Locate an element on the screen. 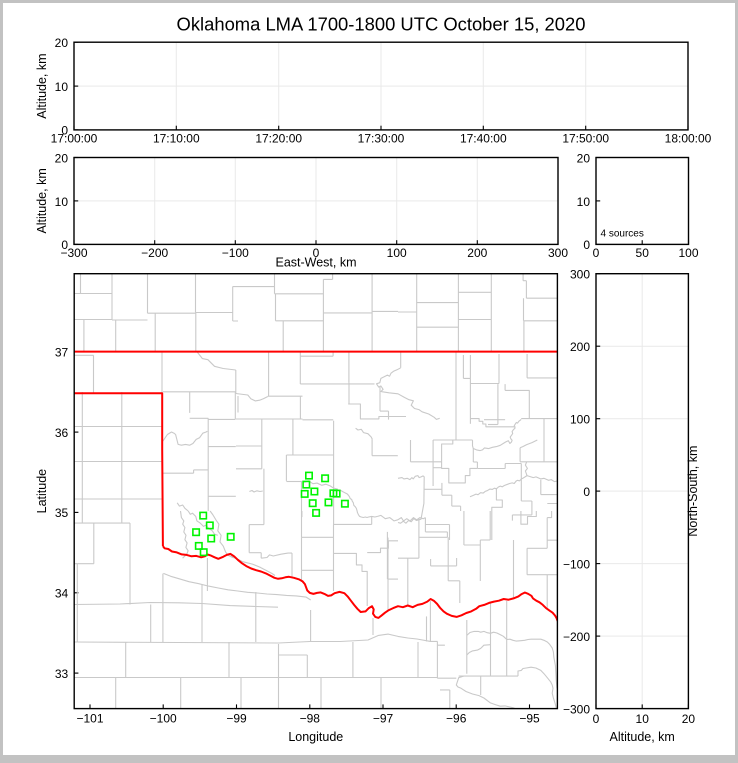  svg-text: 17:30:00 is located at coordinates (381, 139).